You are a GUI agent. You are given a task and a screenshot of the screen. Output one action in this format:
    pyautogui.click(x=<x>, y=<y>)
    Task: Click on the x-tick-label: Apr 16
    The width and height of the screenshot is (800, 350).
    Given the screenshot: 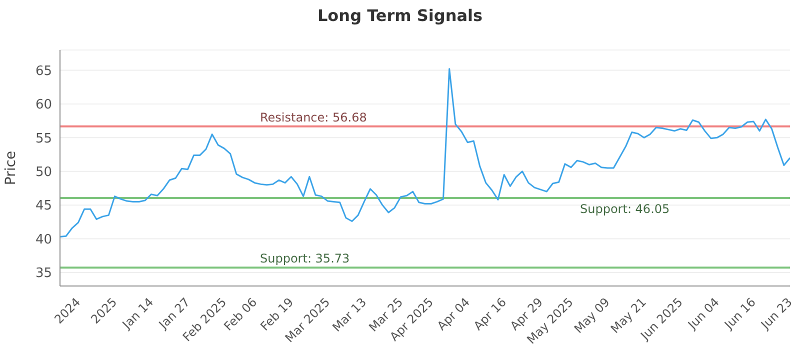 What is the action you would take?
    pyautogui.click(x=490, y=314)
    